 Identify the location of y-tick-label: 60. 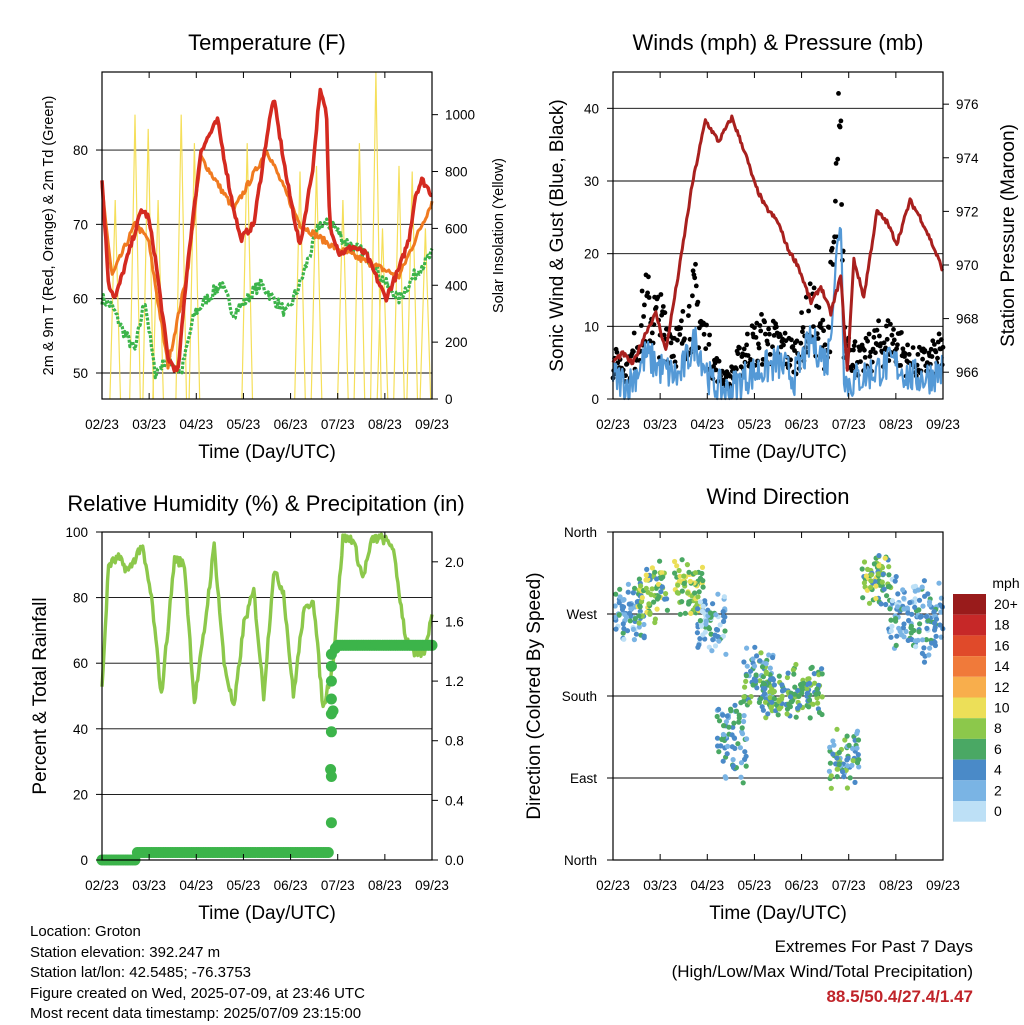
(80, 299).